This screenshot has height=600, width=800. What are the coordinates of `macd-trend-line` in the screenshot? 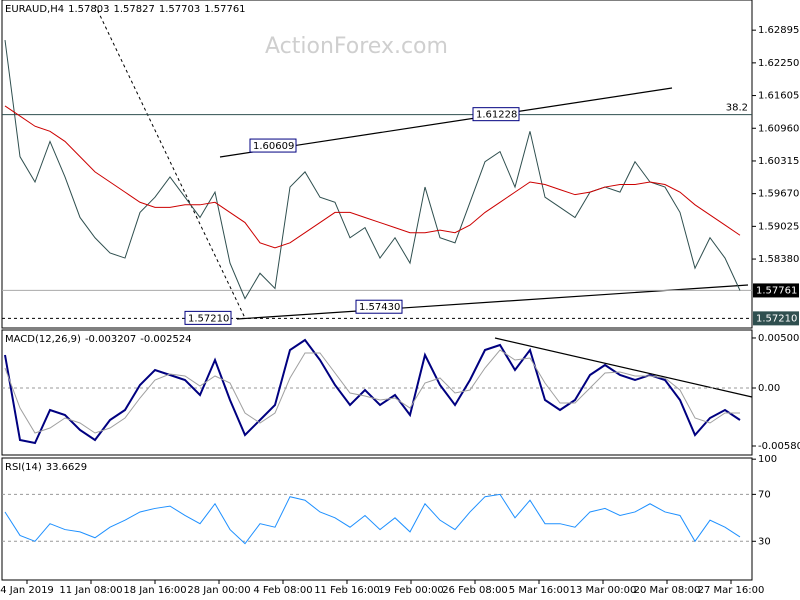 It's located at (623, 367).